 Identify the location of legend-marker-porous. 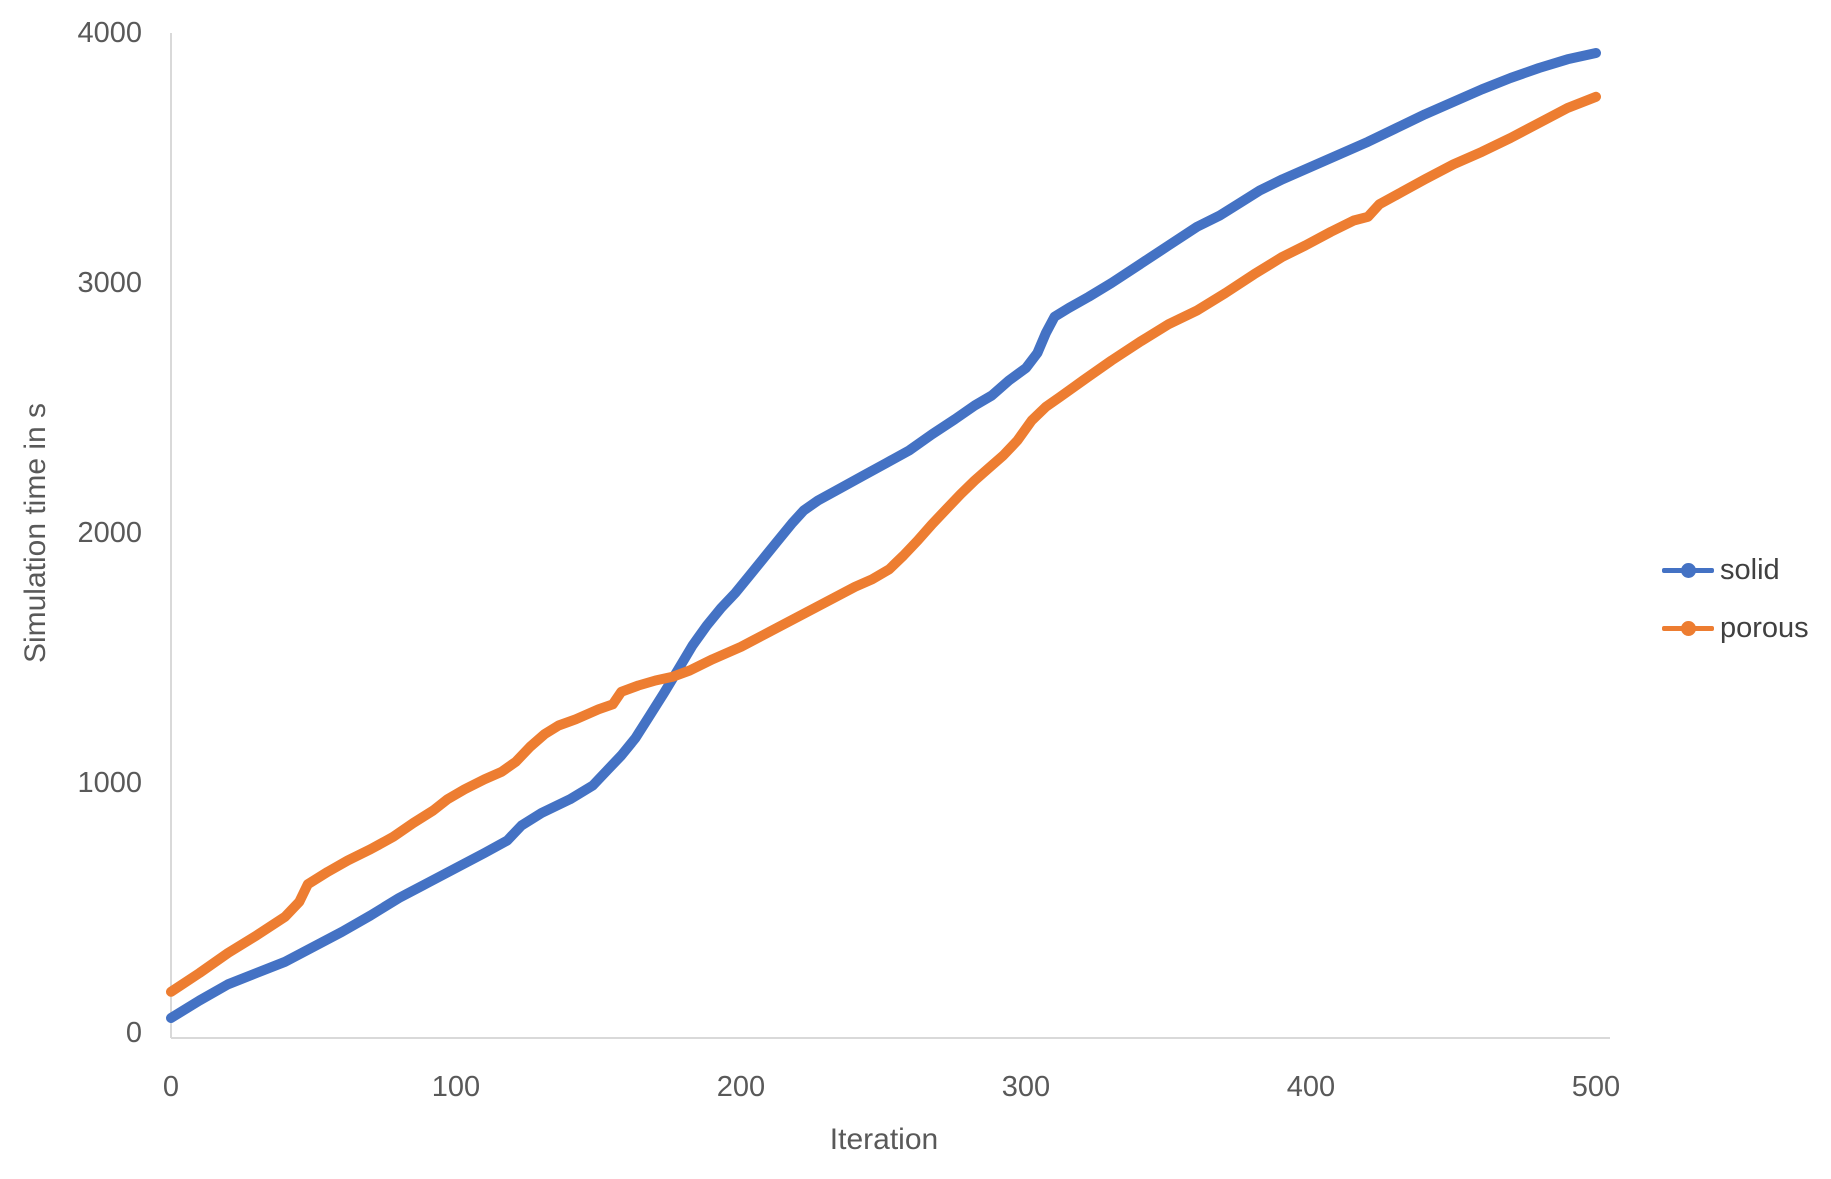
(1688, 628).